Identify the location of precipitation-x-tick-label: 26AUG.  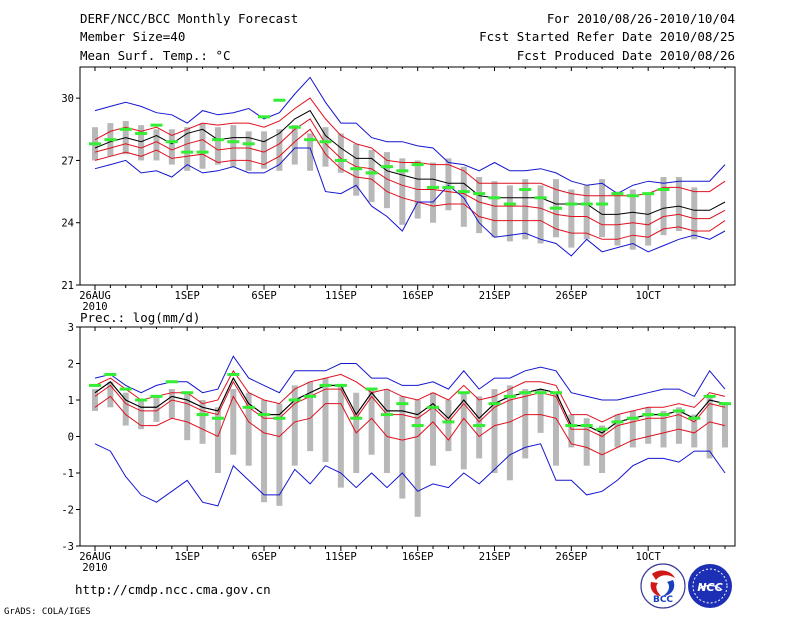
(95, 557).